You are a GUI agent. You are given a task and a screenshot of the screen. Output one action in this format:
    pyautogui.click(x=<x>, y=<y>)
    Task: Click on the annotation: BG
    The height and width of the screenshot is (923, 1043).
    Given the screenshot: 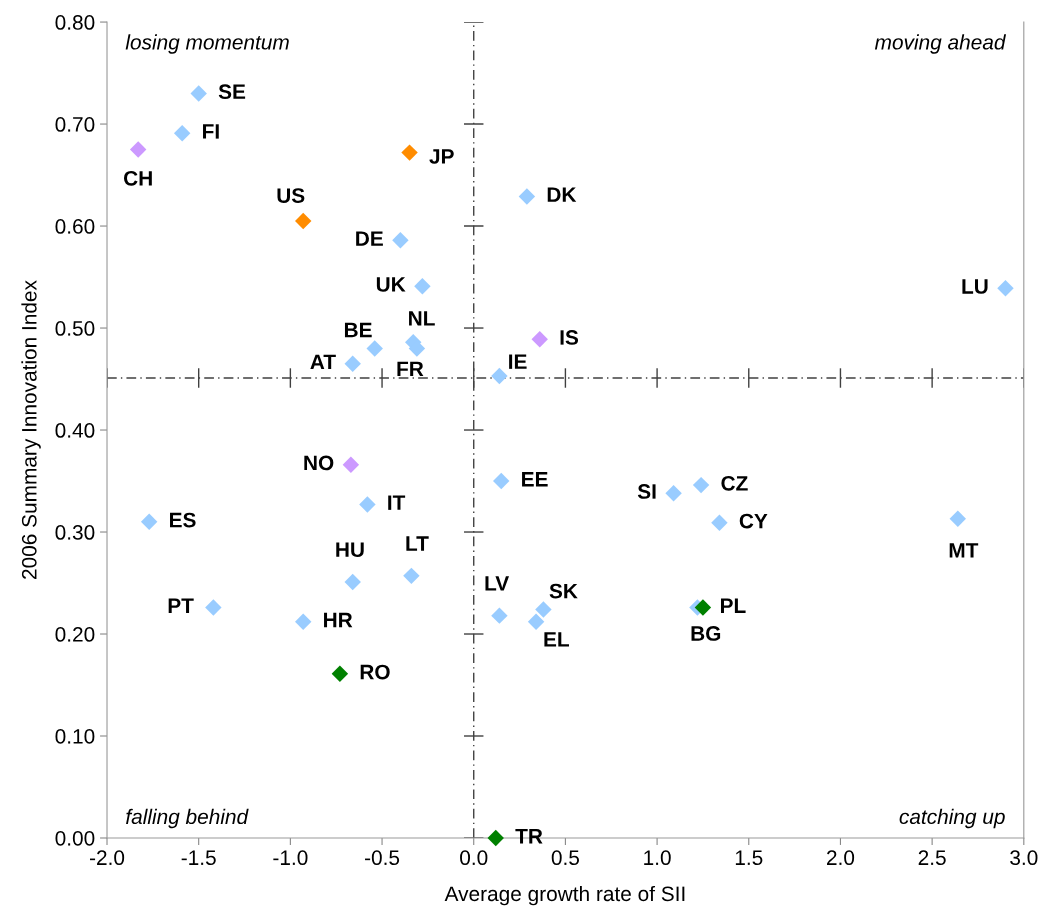 What is the action you would take?
    pyautogui.click(x=706, y=633)
    